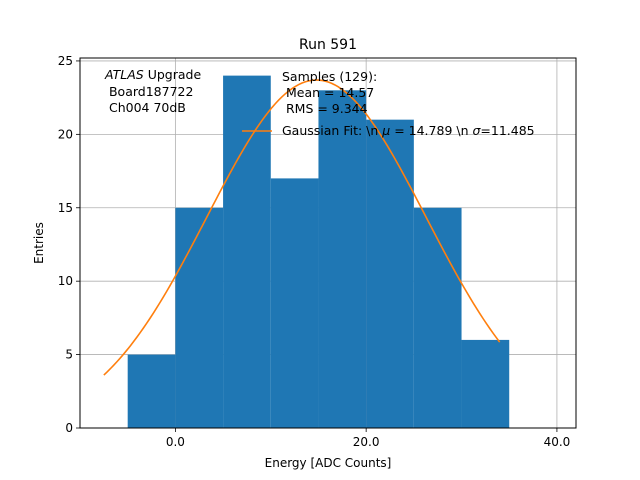  Describe the element at coordinates (557, 442) in the screenshot. I see `x-tick-label-2: 40.0` at that location.